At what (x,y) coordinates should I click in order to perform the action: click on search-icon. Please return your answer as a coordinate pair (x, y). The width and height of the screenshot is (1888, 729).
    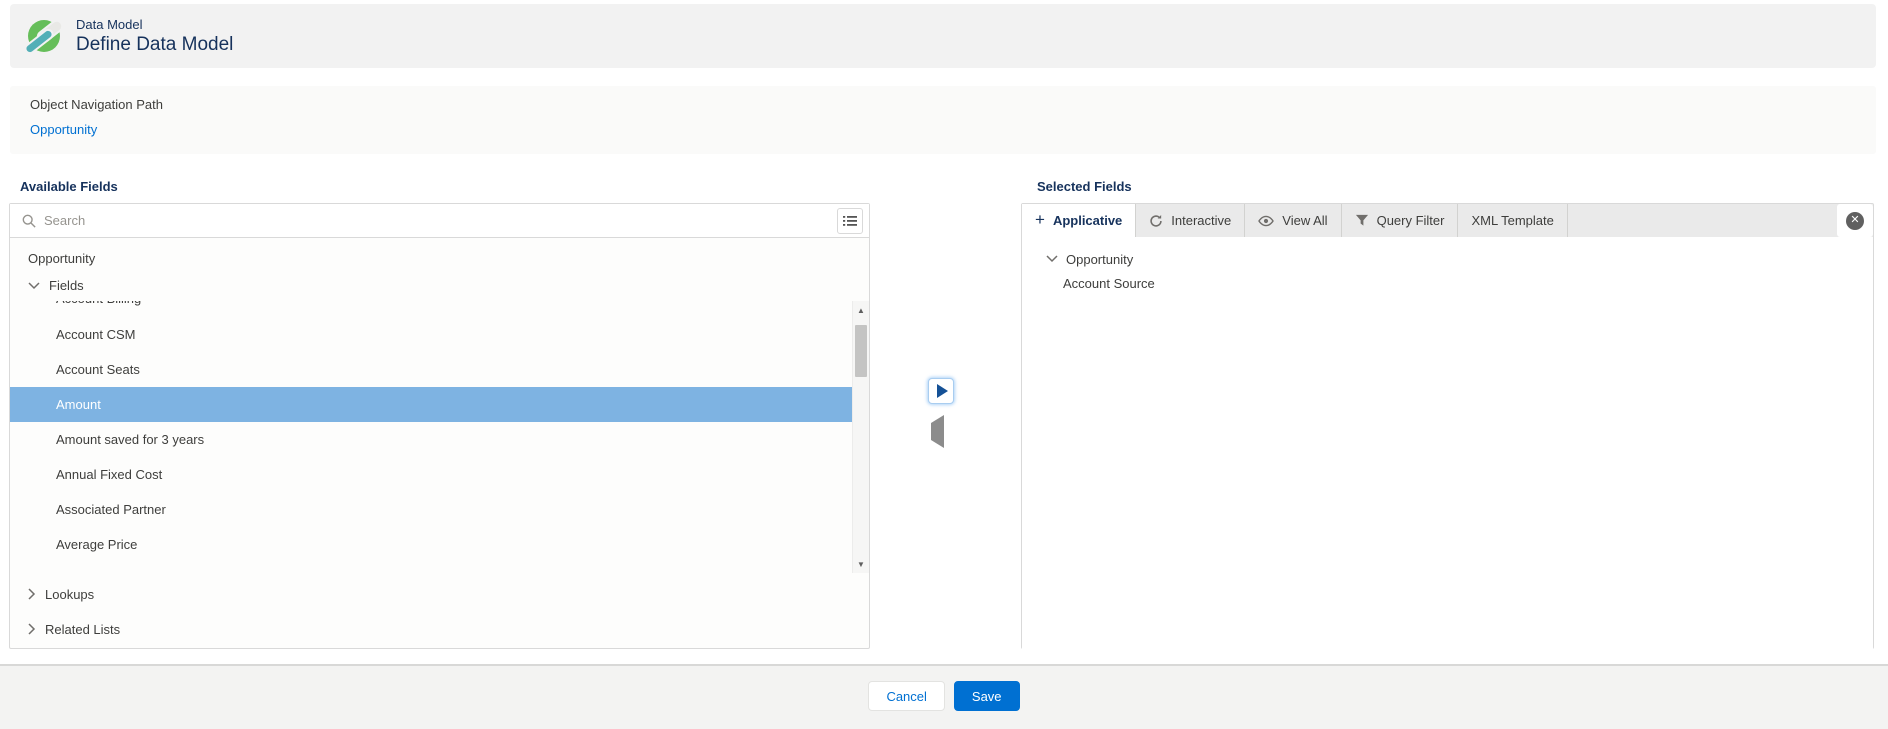
    Looking at the image, I should click on (29, 221).